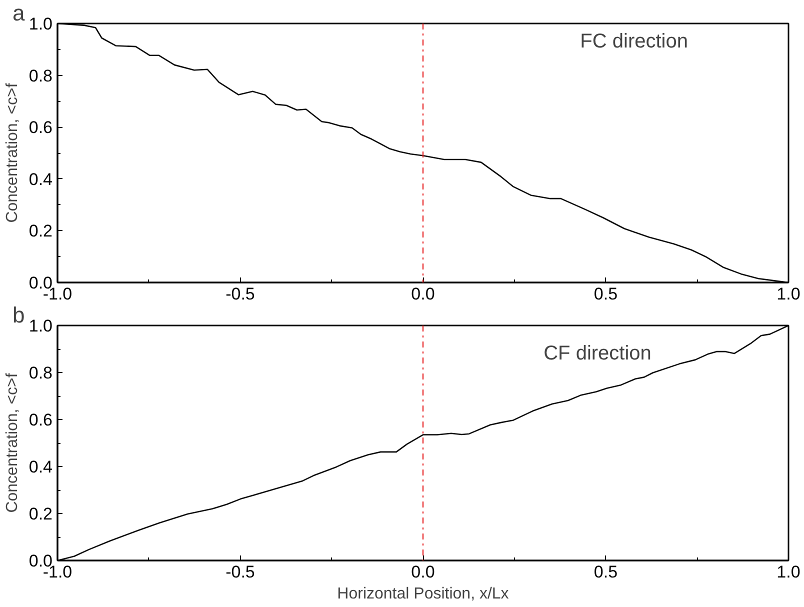 The width and height of the screenshot is (804, 607). I want to click on annotation: FC direction, so click(634, 41).